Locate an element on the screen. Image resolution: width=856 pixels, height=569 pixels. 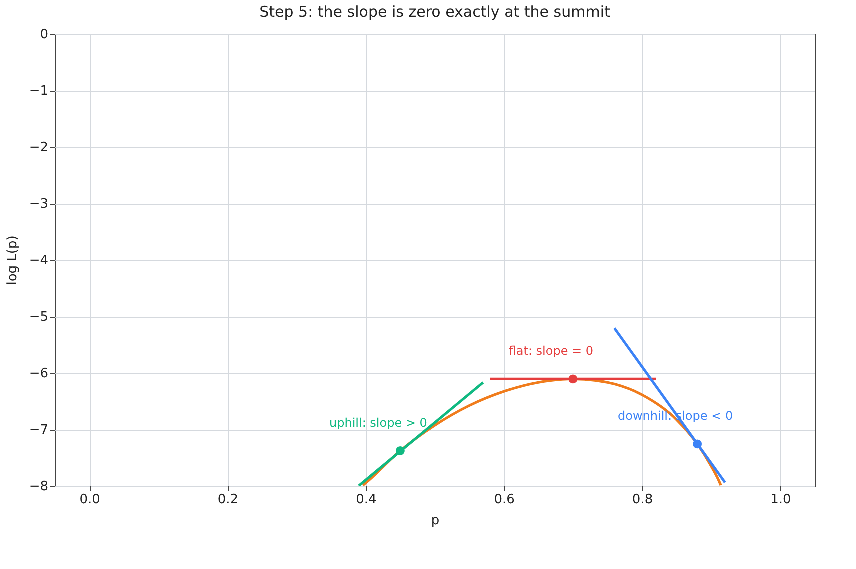
x-tick-label: 0.6 is located at coordinates (504, 500).